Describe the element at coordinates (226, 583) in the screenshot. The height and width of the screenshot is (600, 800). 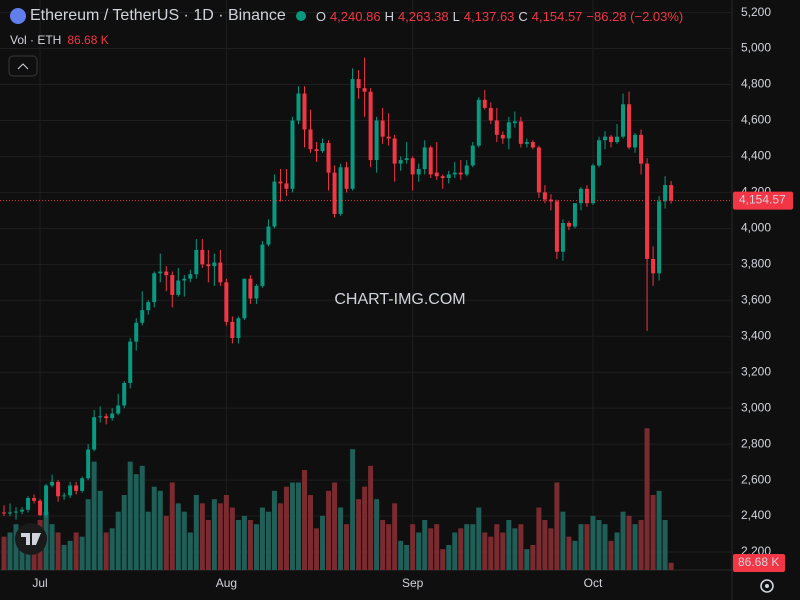
I see `x-tick-label: Aug` at that location.